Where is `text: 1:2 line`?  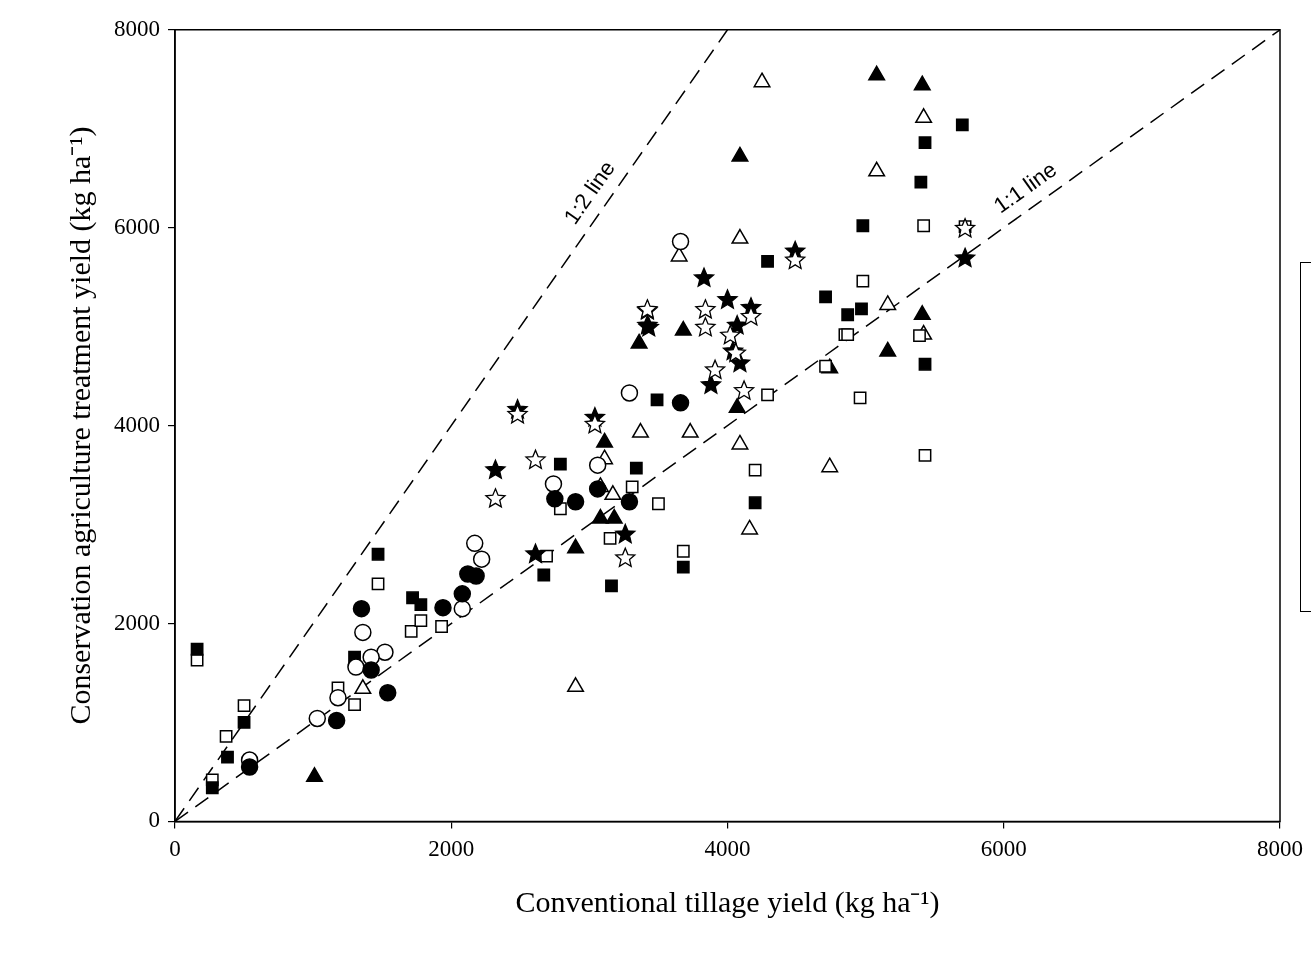 text: 1:2 line is located at coordinates (589, 192).